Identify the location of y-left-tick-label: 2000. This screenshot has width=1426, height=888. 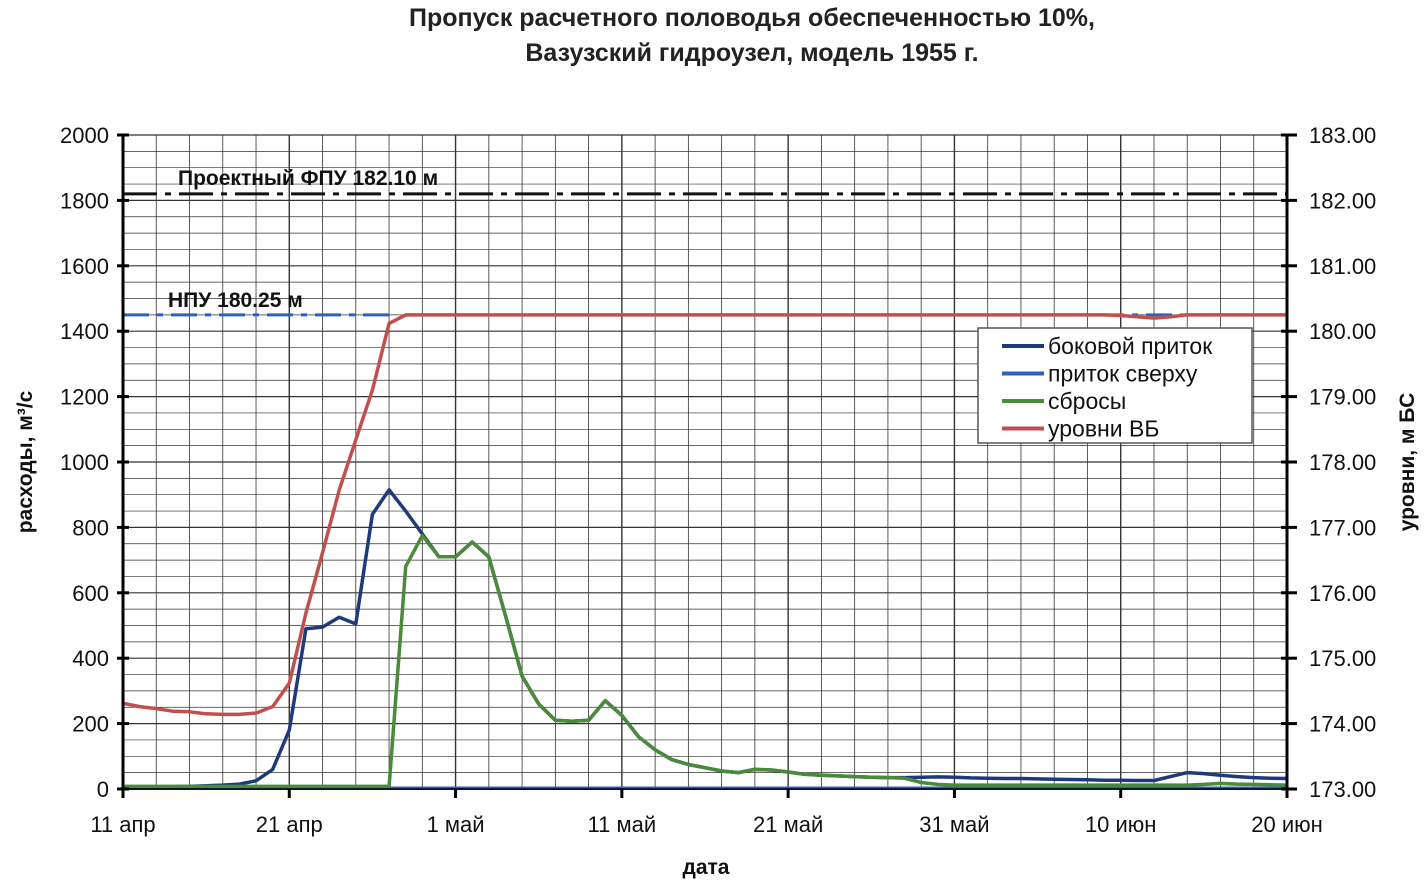
(84, 135).